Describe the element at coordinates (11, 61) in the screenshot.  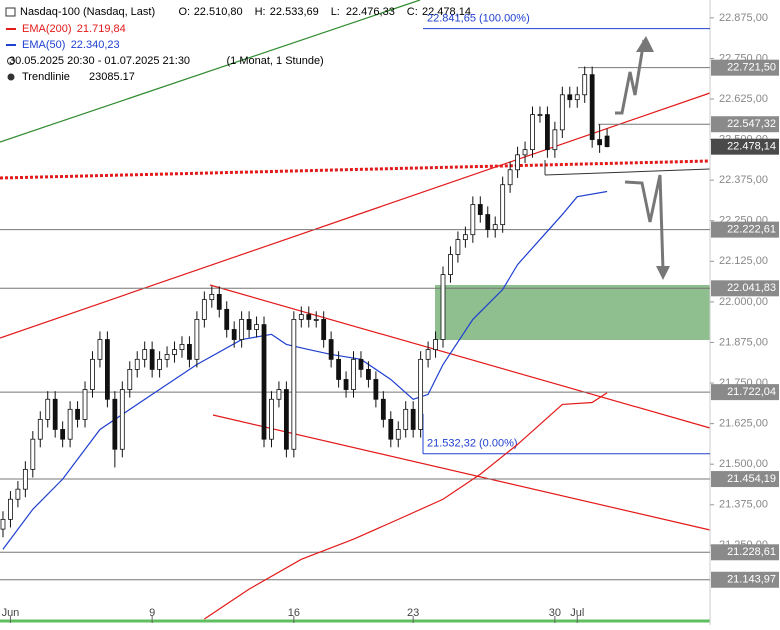
I see `legend-icon` at that location.